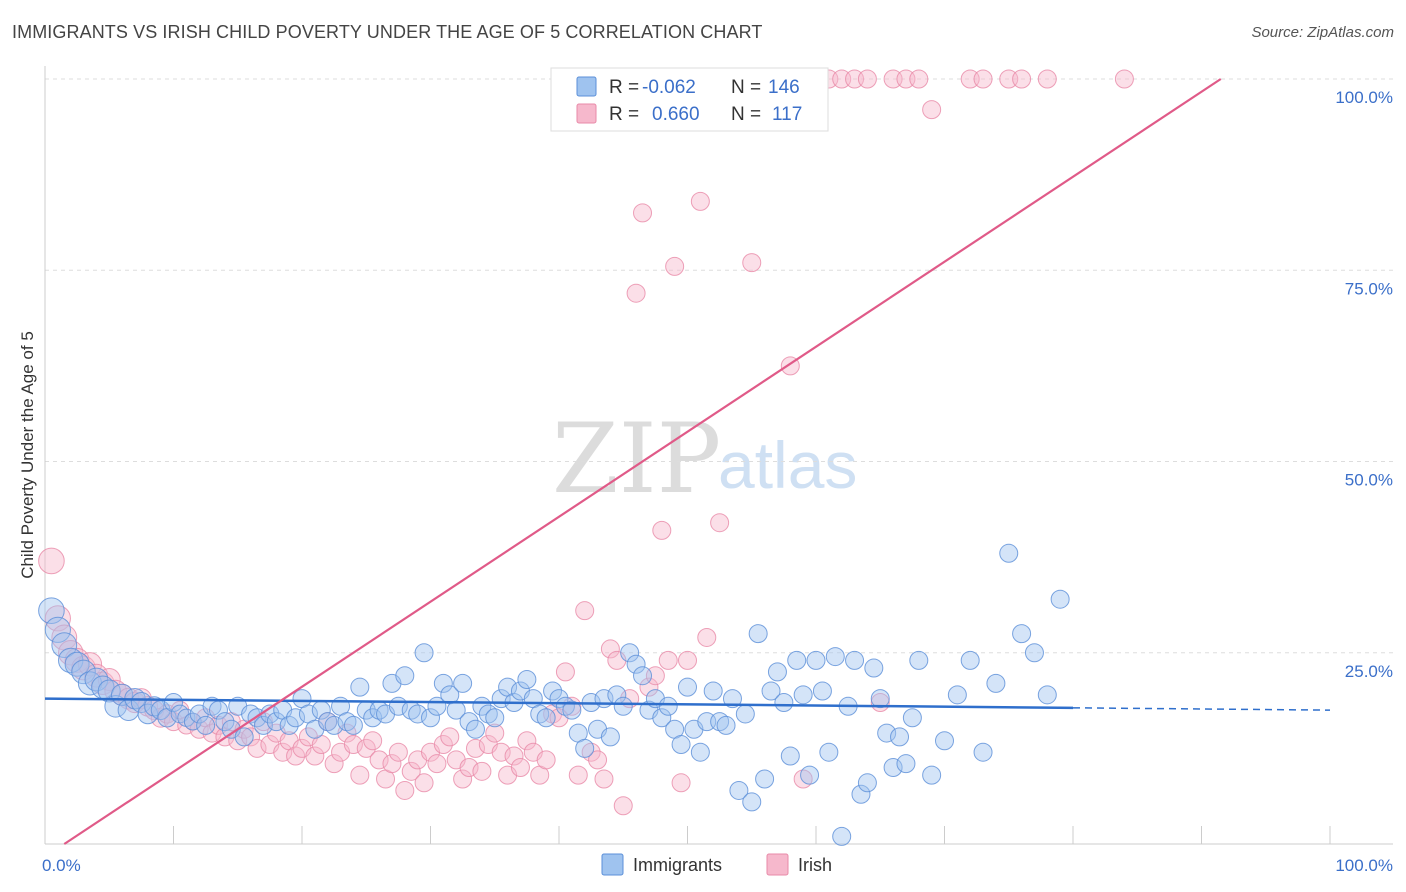  I want to click on y-tick-label: 25.0%, so click(1369, 671).